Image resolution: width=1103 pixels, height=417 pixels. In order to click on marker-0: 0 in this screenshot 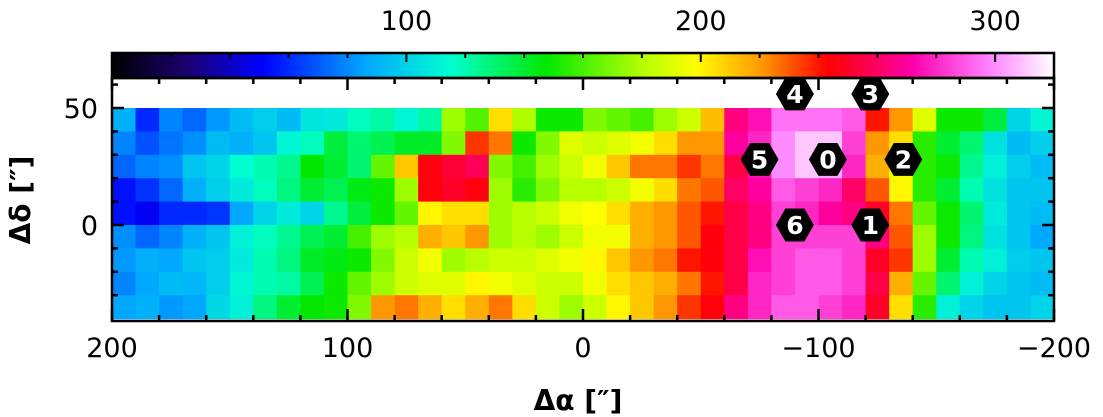, I will do `click(827, 159)`.